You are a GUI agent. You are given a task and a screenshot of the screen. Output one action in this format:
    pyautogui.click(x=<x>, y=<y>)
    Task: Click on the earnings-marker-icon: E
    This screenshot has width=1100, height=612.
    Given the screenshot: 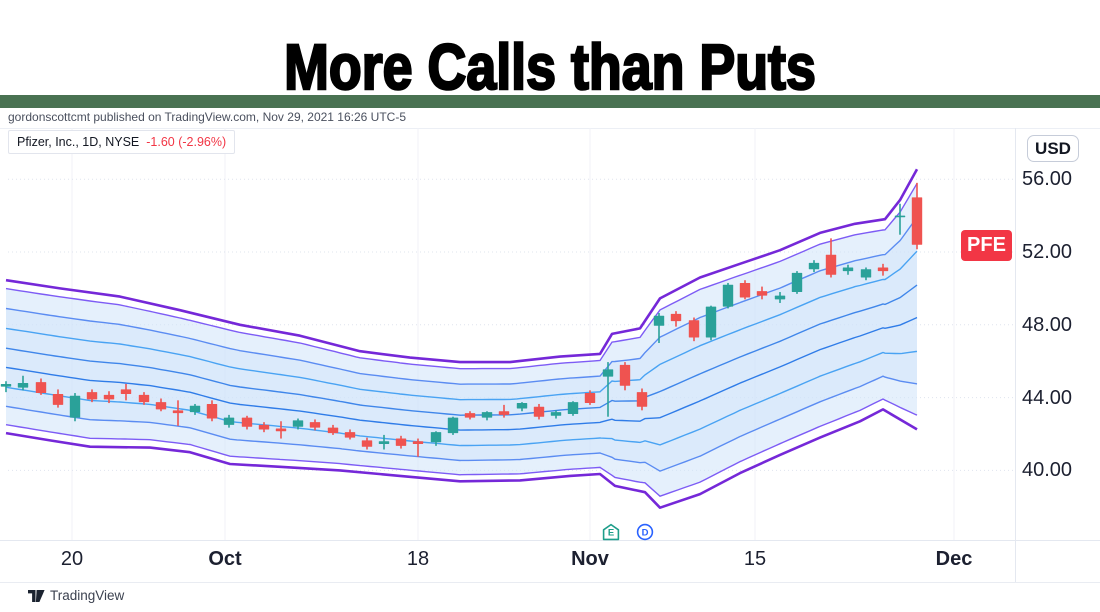 What is the action you would take?
    pyautogui.click(x=611, y=532)
    